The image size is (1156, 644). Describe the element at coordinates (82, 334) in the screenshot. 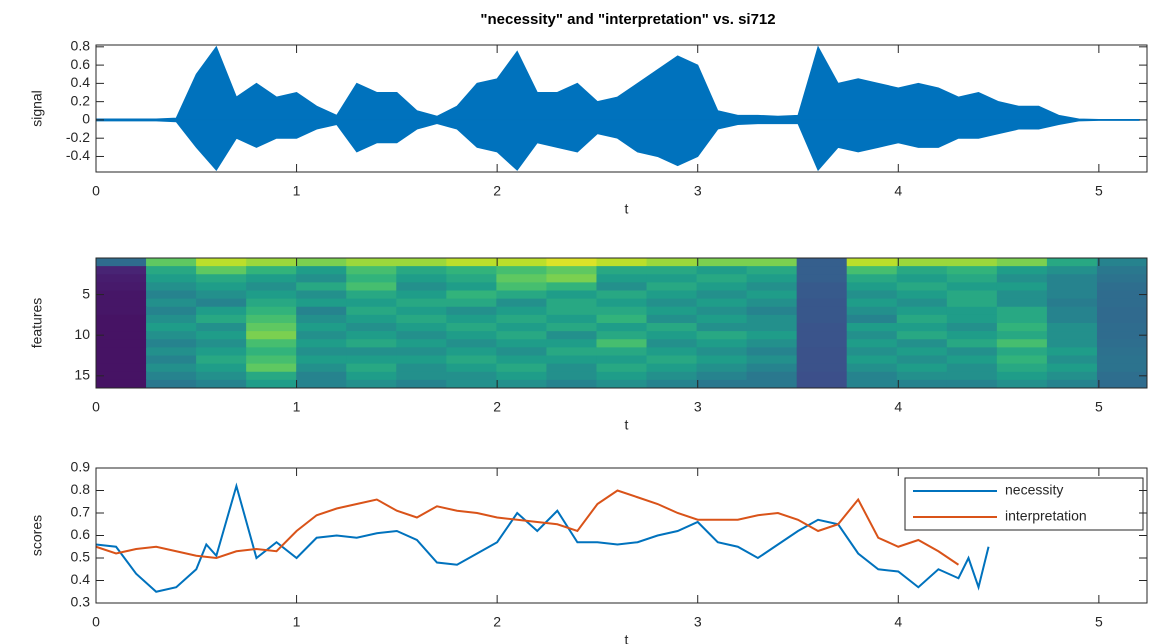

I see `y-tick-label: 10` at that location.